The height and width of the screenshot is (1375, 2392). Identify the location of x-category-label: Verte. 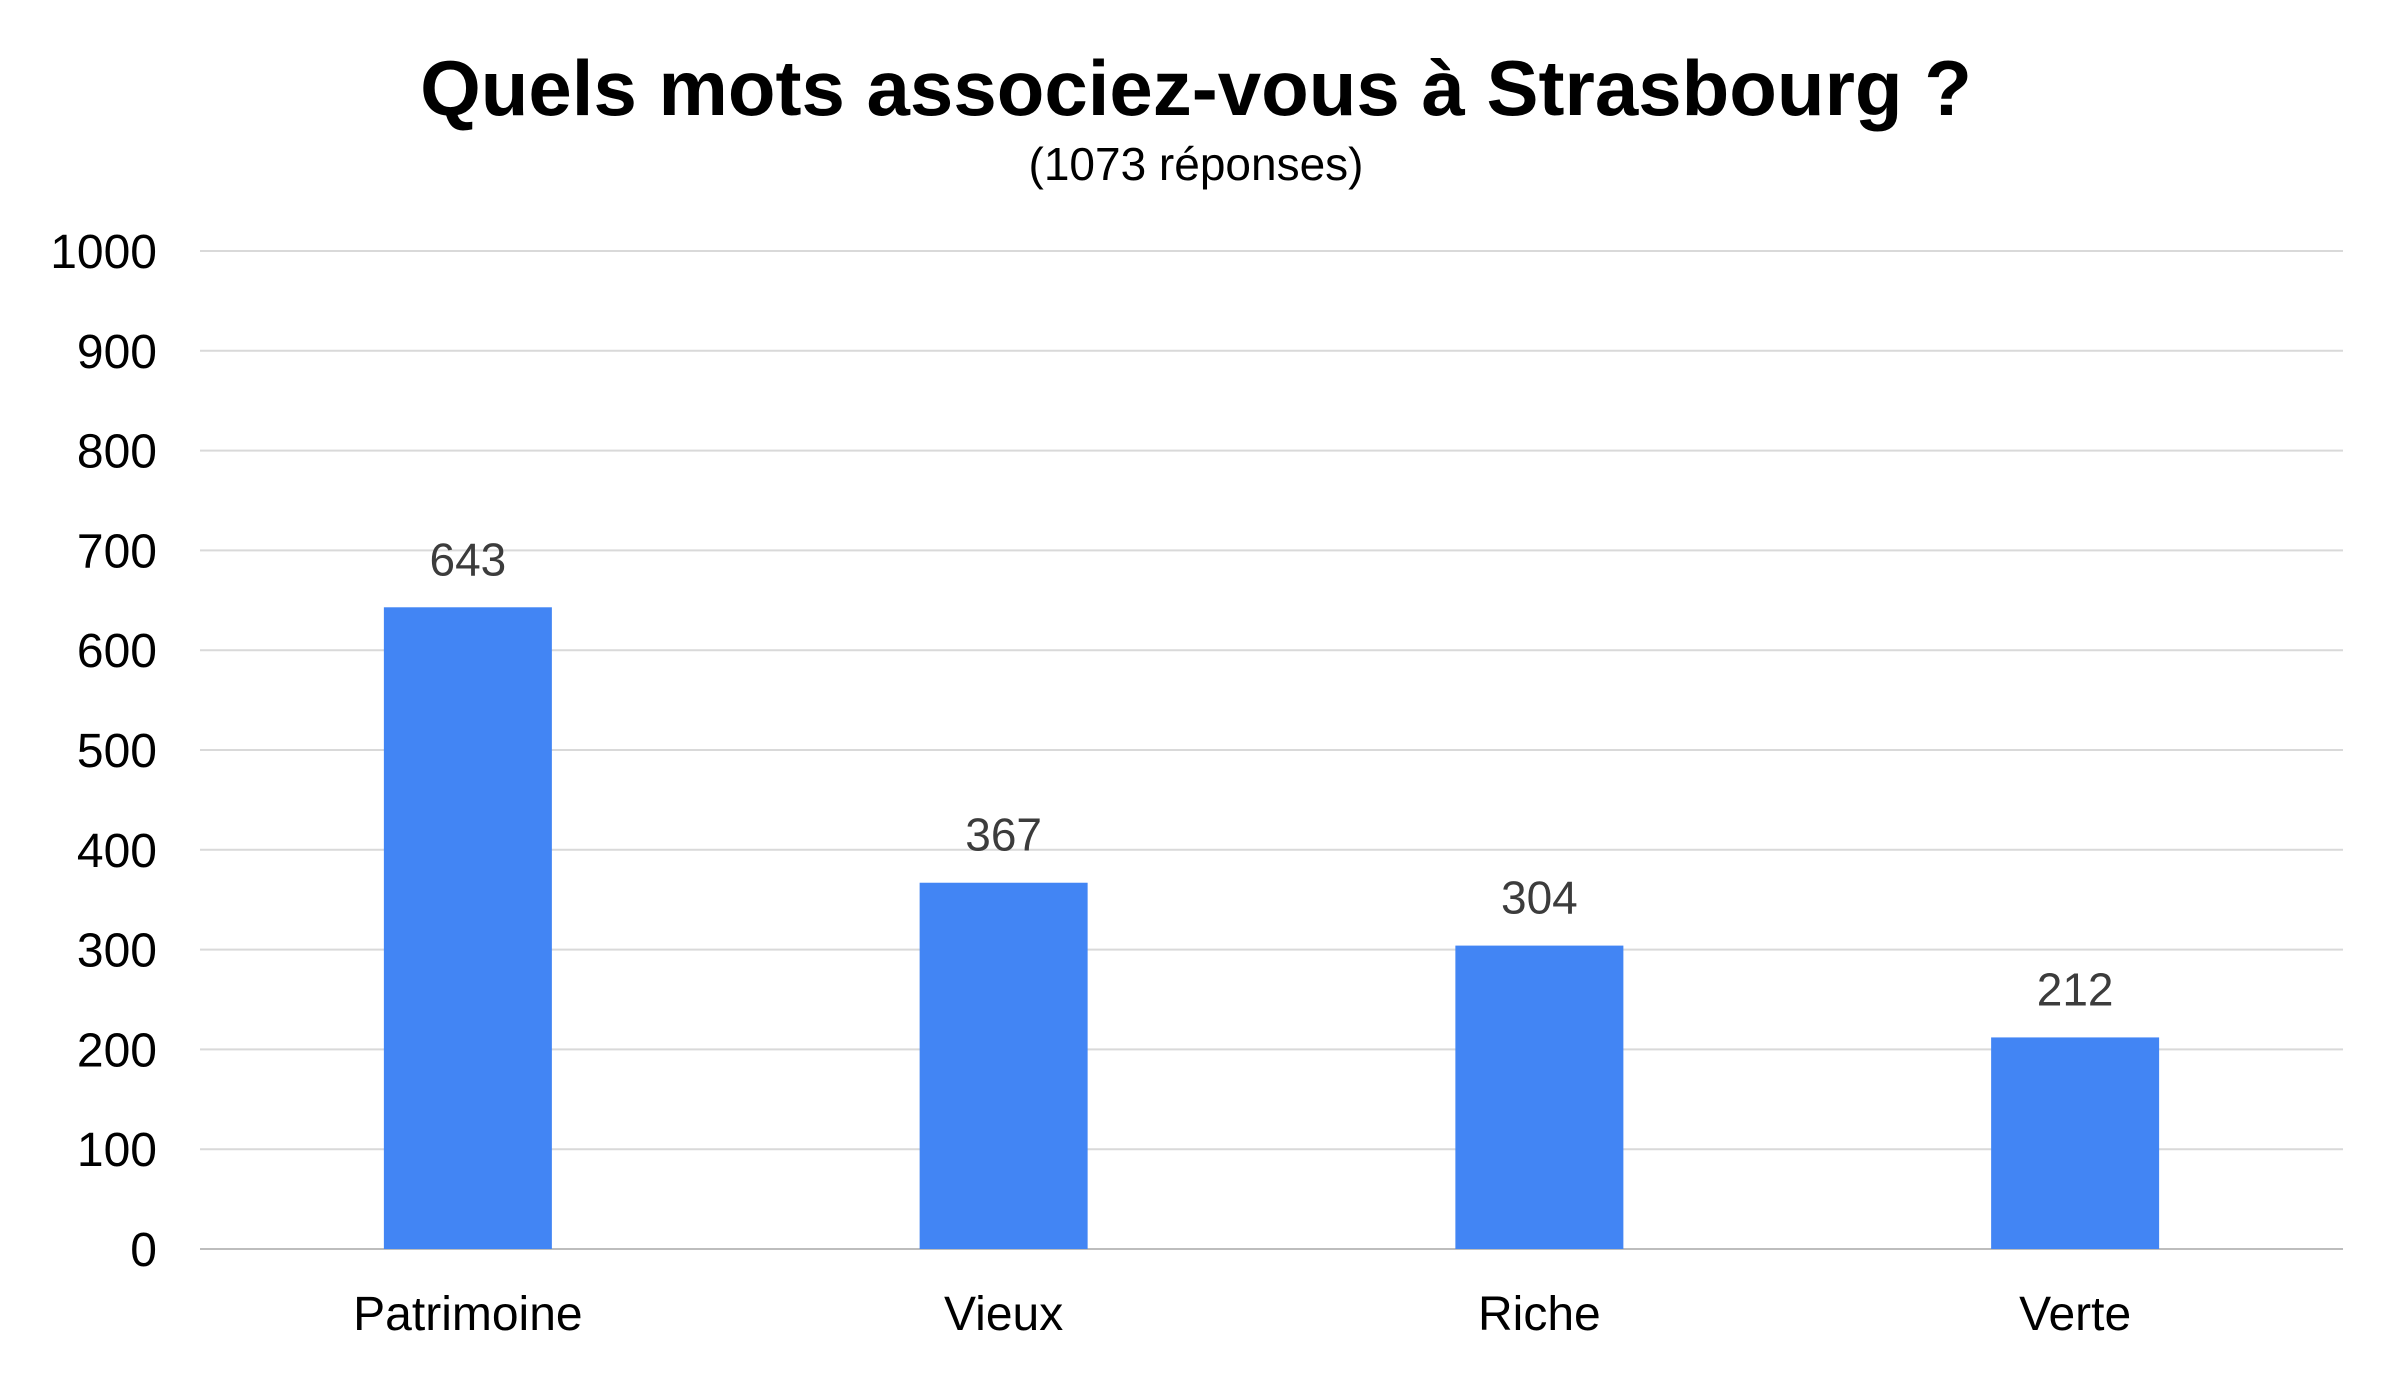
(2075, 1314).